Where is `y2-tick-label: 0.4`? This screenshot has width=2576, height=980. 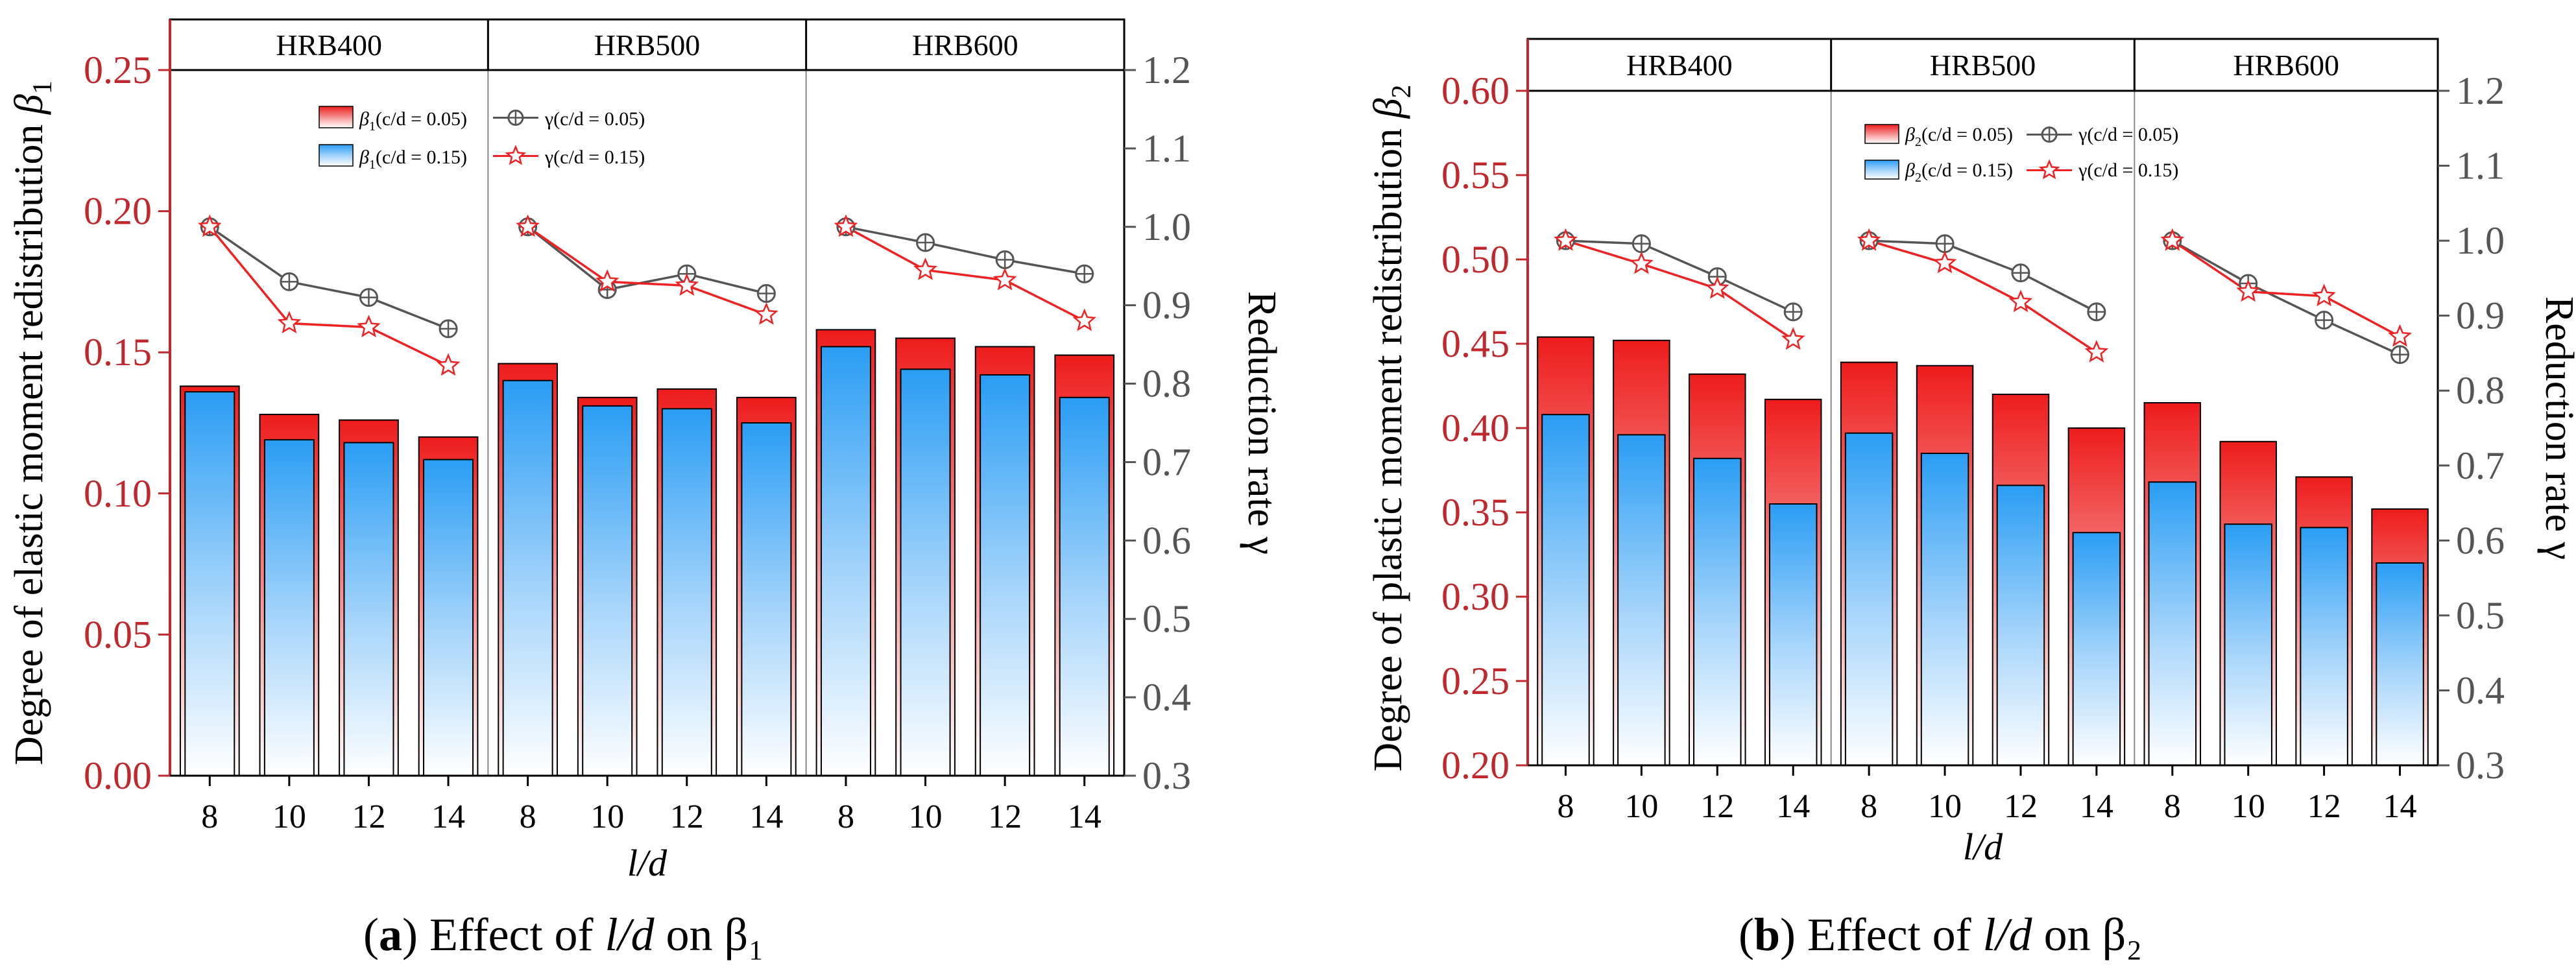
y2-tick-label: 0.4 is located at coordinates (2480, 690).